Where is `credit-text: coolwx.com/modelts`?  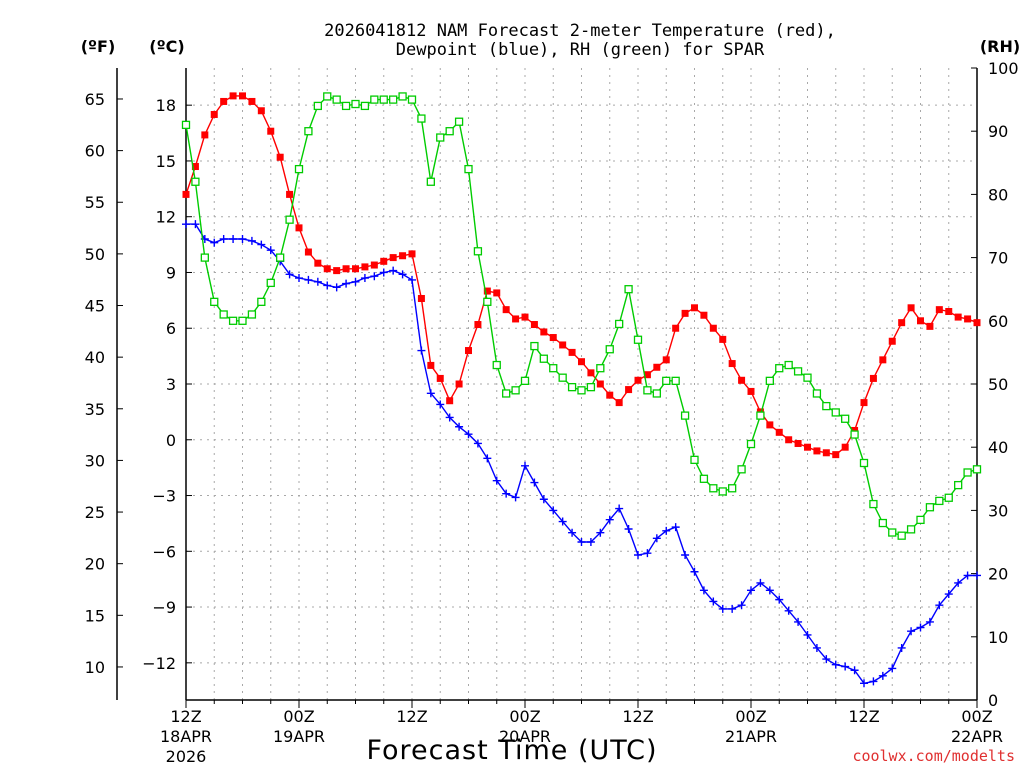
credit-text: coolwx.com/modelts is located at coordinates (933, 756).